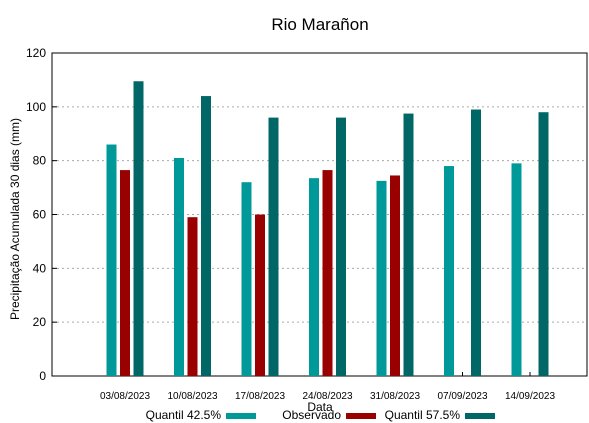  What do you see at coordinates (184, 415) in the screenshot?
I see `legend-label: Quantil 42.5%` at bounding box center [184, 415].